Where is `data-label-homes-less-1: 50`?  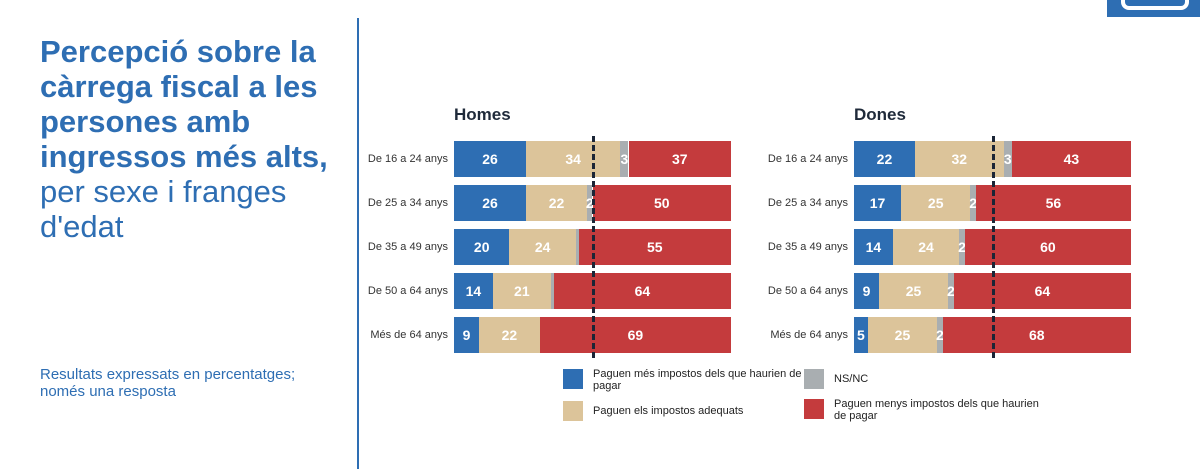
data-label-homes-less-1: 50 is located at coordinates (661, 203).